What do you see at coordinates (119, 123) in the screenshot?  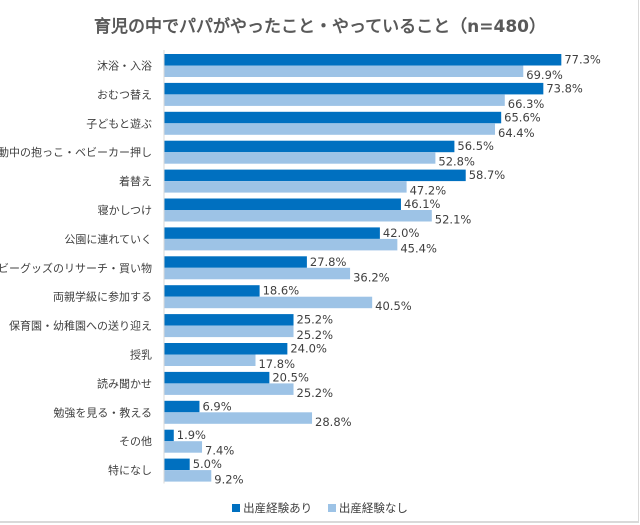 I see `category-label: 子どもと遊ぶ` at bounding box center [119, 123].